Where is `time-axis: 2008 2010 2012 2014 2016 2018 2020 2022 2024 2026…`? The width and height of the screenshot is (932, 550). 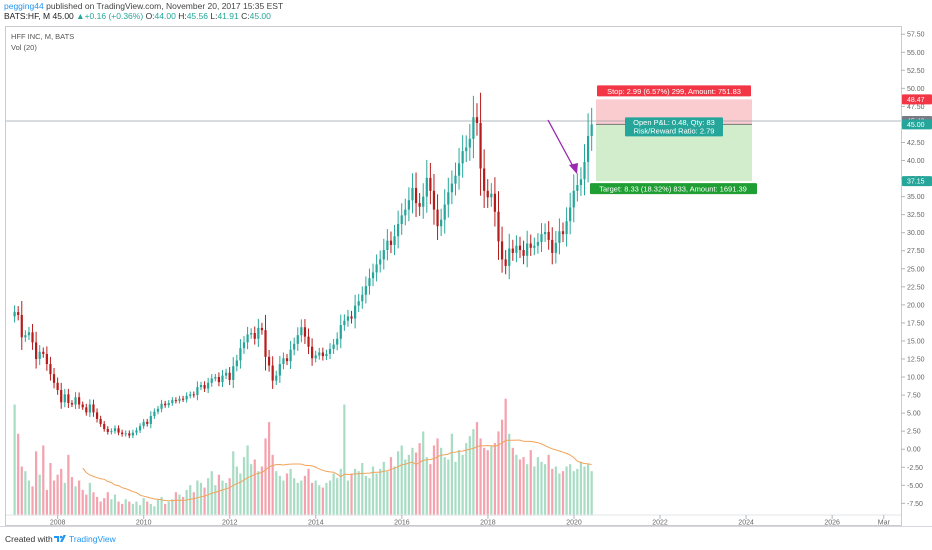
time-axis: 2008 2010 2012 2014 2016 2018 2020 2022 2024 2026… is located at coordinates (453, 520).